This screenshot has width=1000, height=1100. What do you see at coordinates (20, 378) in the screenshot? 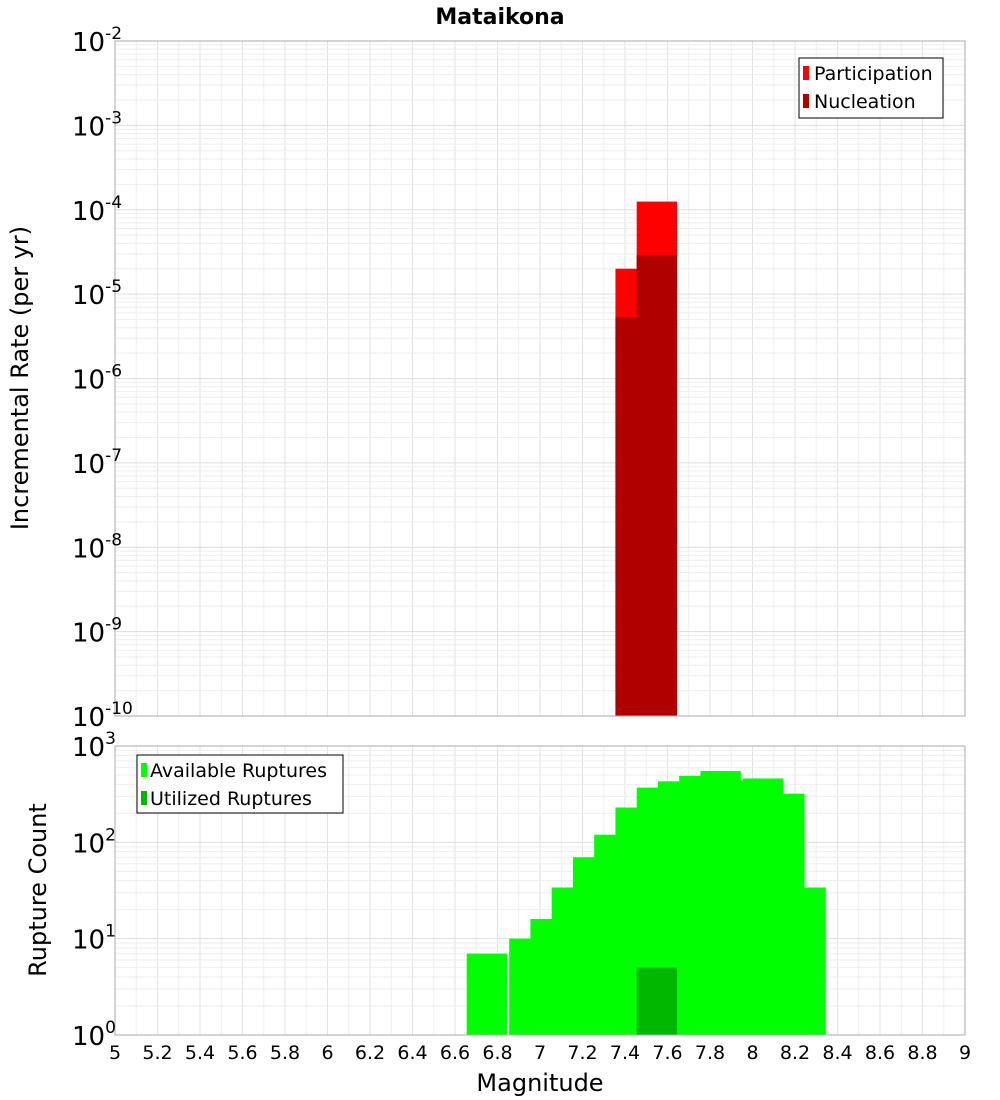
I see `rate-y-axis-label: Incremental Rate (per yr)` at bounding box center [20, 378].